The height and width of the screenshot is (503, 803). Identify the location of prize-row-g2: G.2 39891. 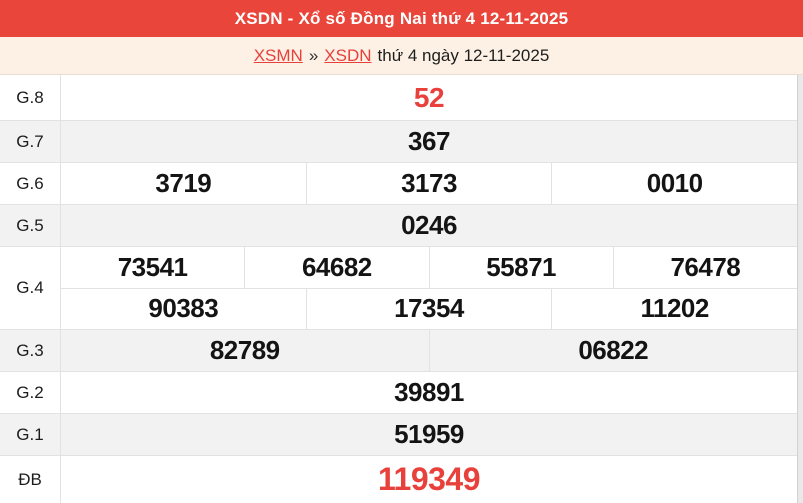
(398, 393).